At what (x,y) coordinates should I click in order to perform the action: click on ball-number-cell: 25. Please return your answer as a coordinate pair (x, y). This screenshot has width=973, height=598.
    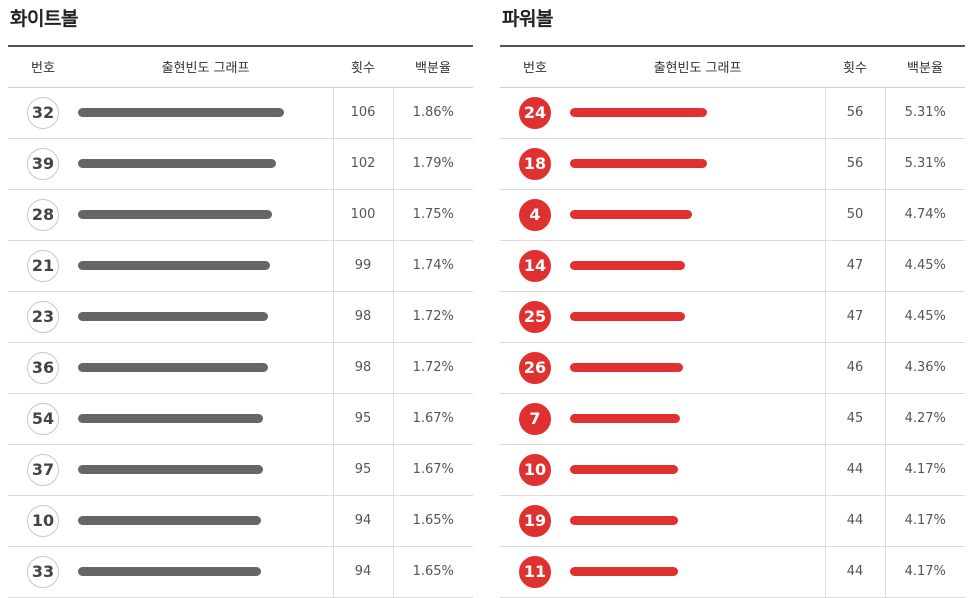
    Looking at the image, I should click on (535, 317).